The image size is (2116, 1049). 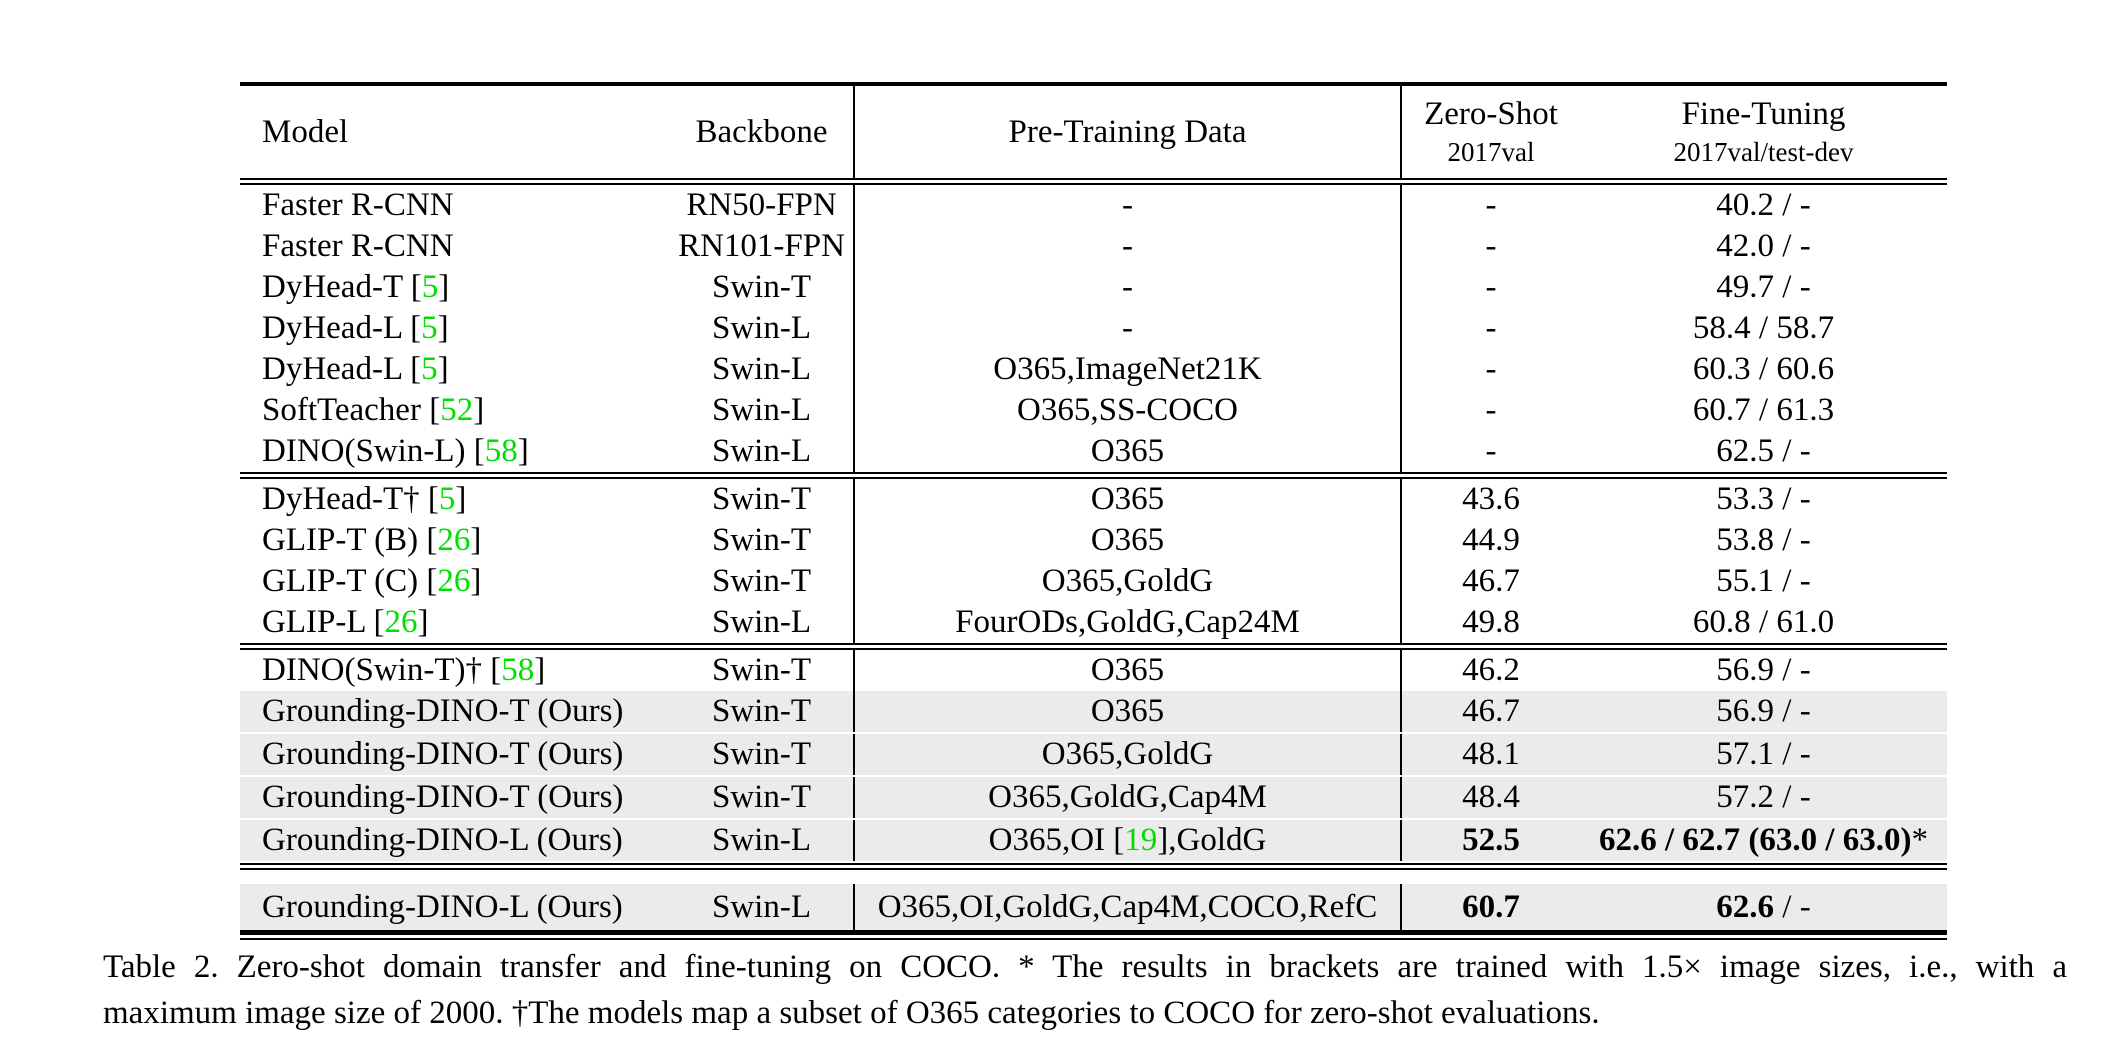 I want to click on finetune-cell: 60.8 / 61.0, so click(x=1763, y=622).